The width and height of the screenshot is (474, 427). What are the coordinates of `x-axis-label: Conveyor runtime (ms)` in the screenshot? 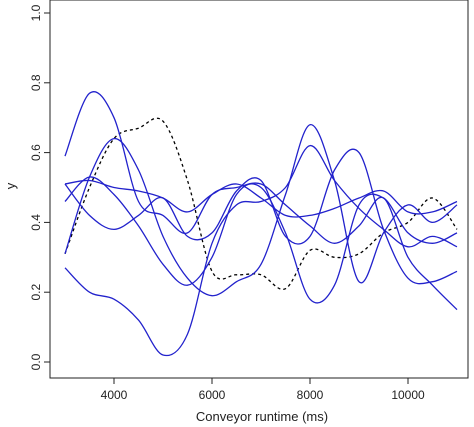 It's located at (262, 416).